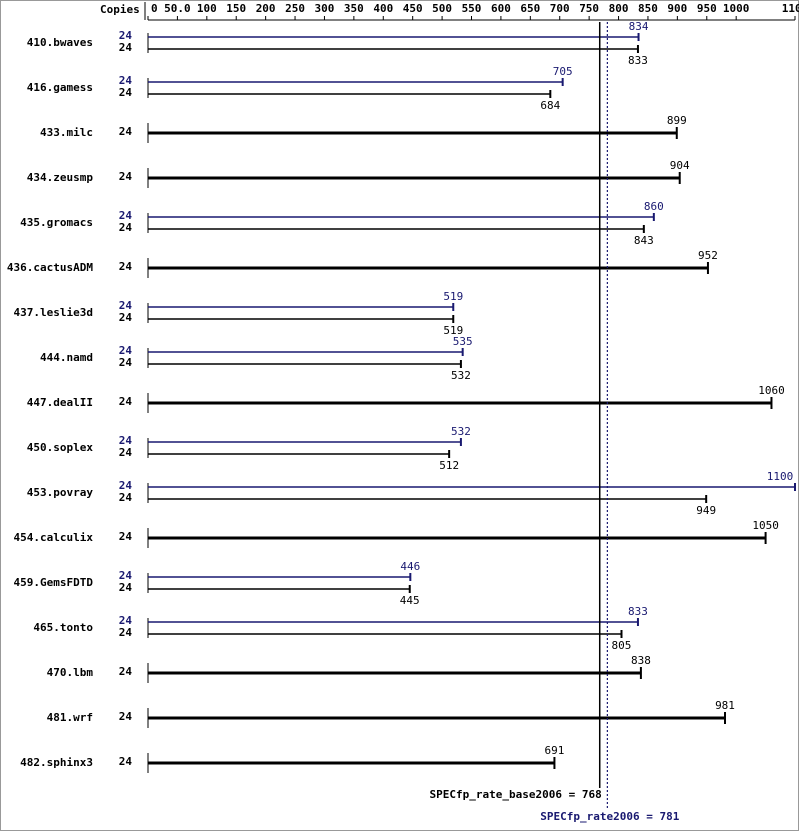  I want to click on x-tick-label: 550, so click(472, 8).